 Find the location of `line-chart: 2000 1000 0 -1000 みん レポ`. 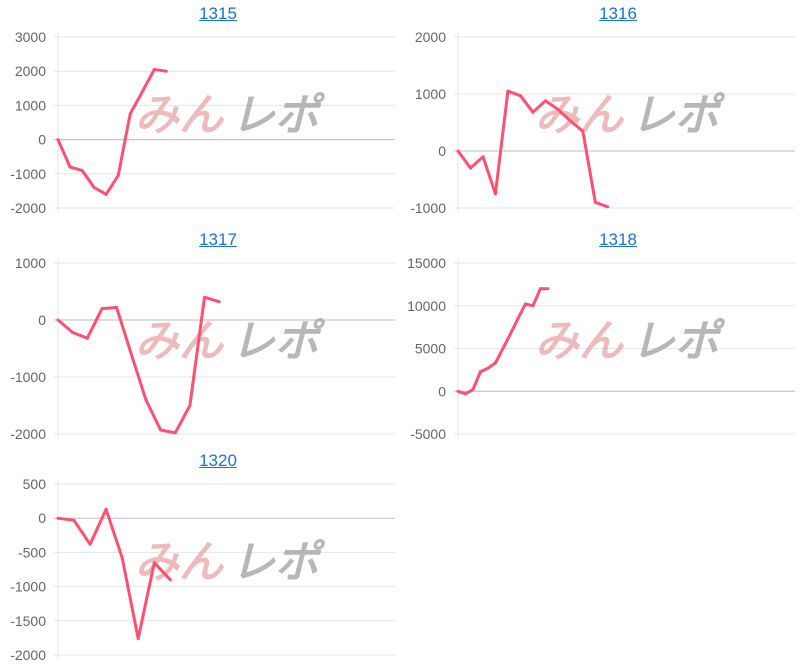

line-chart: 2000 1000 0 -1000 みん レポ is located at coordinates (602, 122).